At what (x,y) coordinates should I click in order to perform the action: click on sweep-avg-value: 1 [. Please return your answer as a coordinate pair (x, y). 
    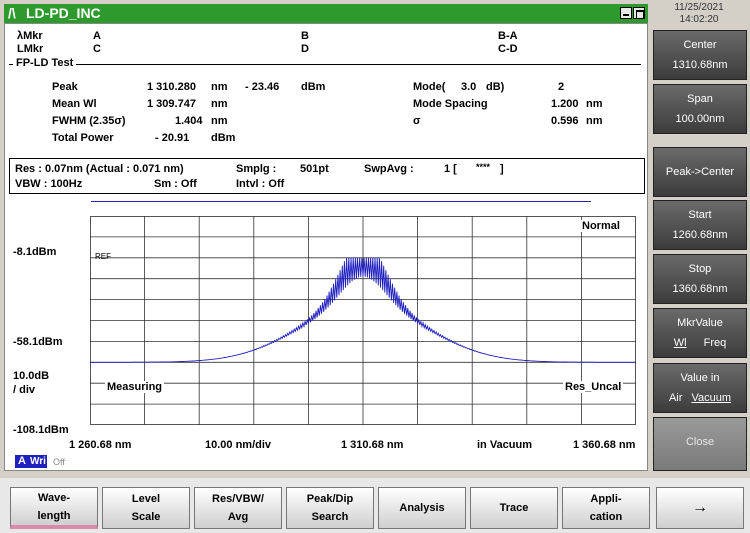
    Looking at the image, I should click on (450, 169).